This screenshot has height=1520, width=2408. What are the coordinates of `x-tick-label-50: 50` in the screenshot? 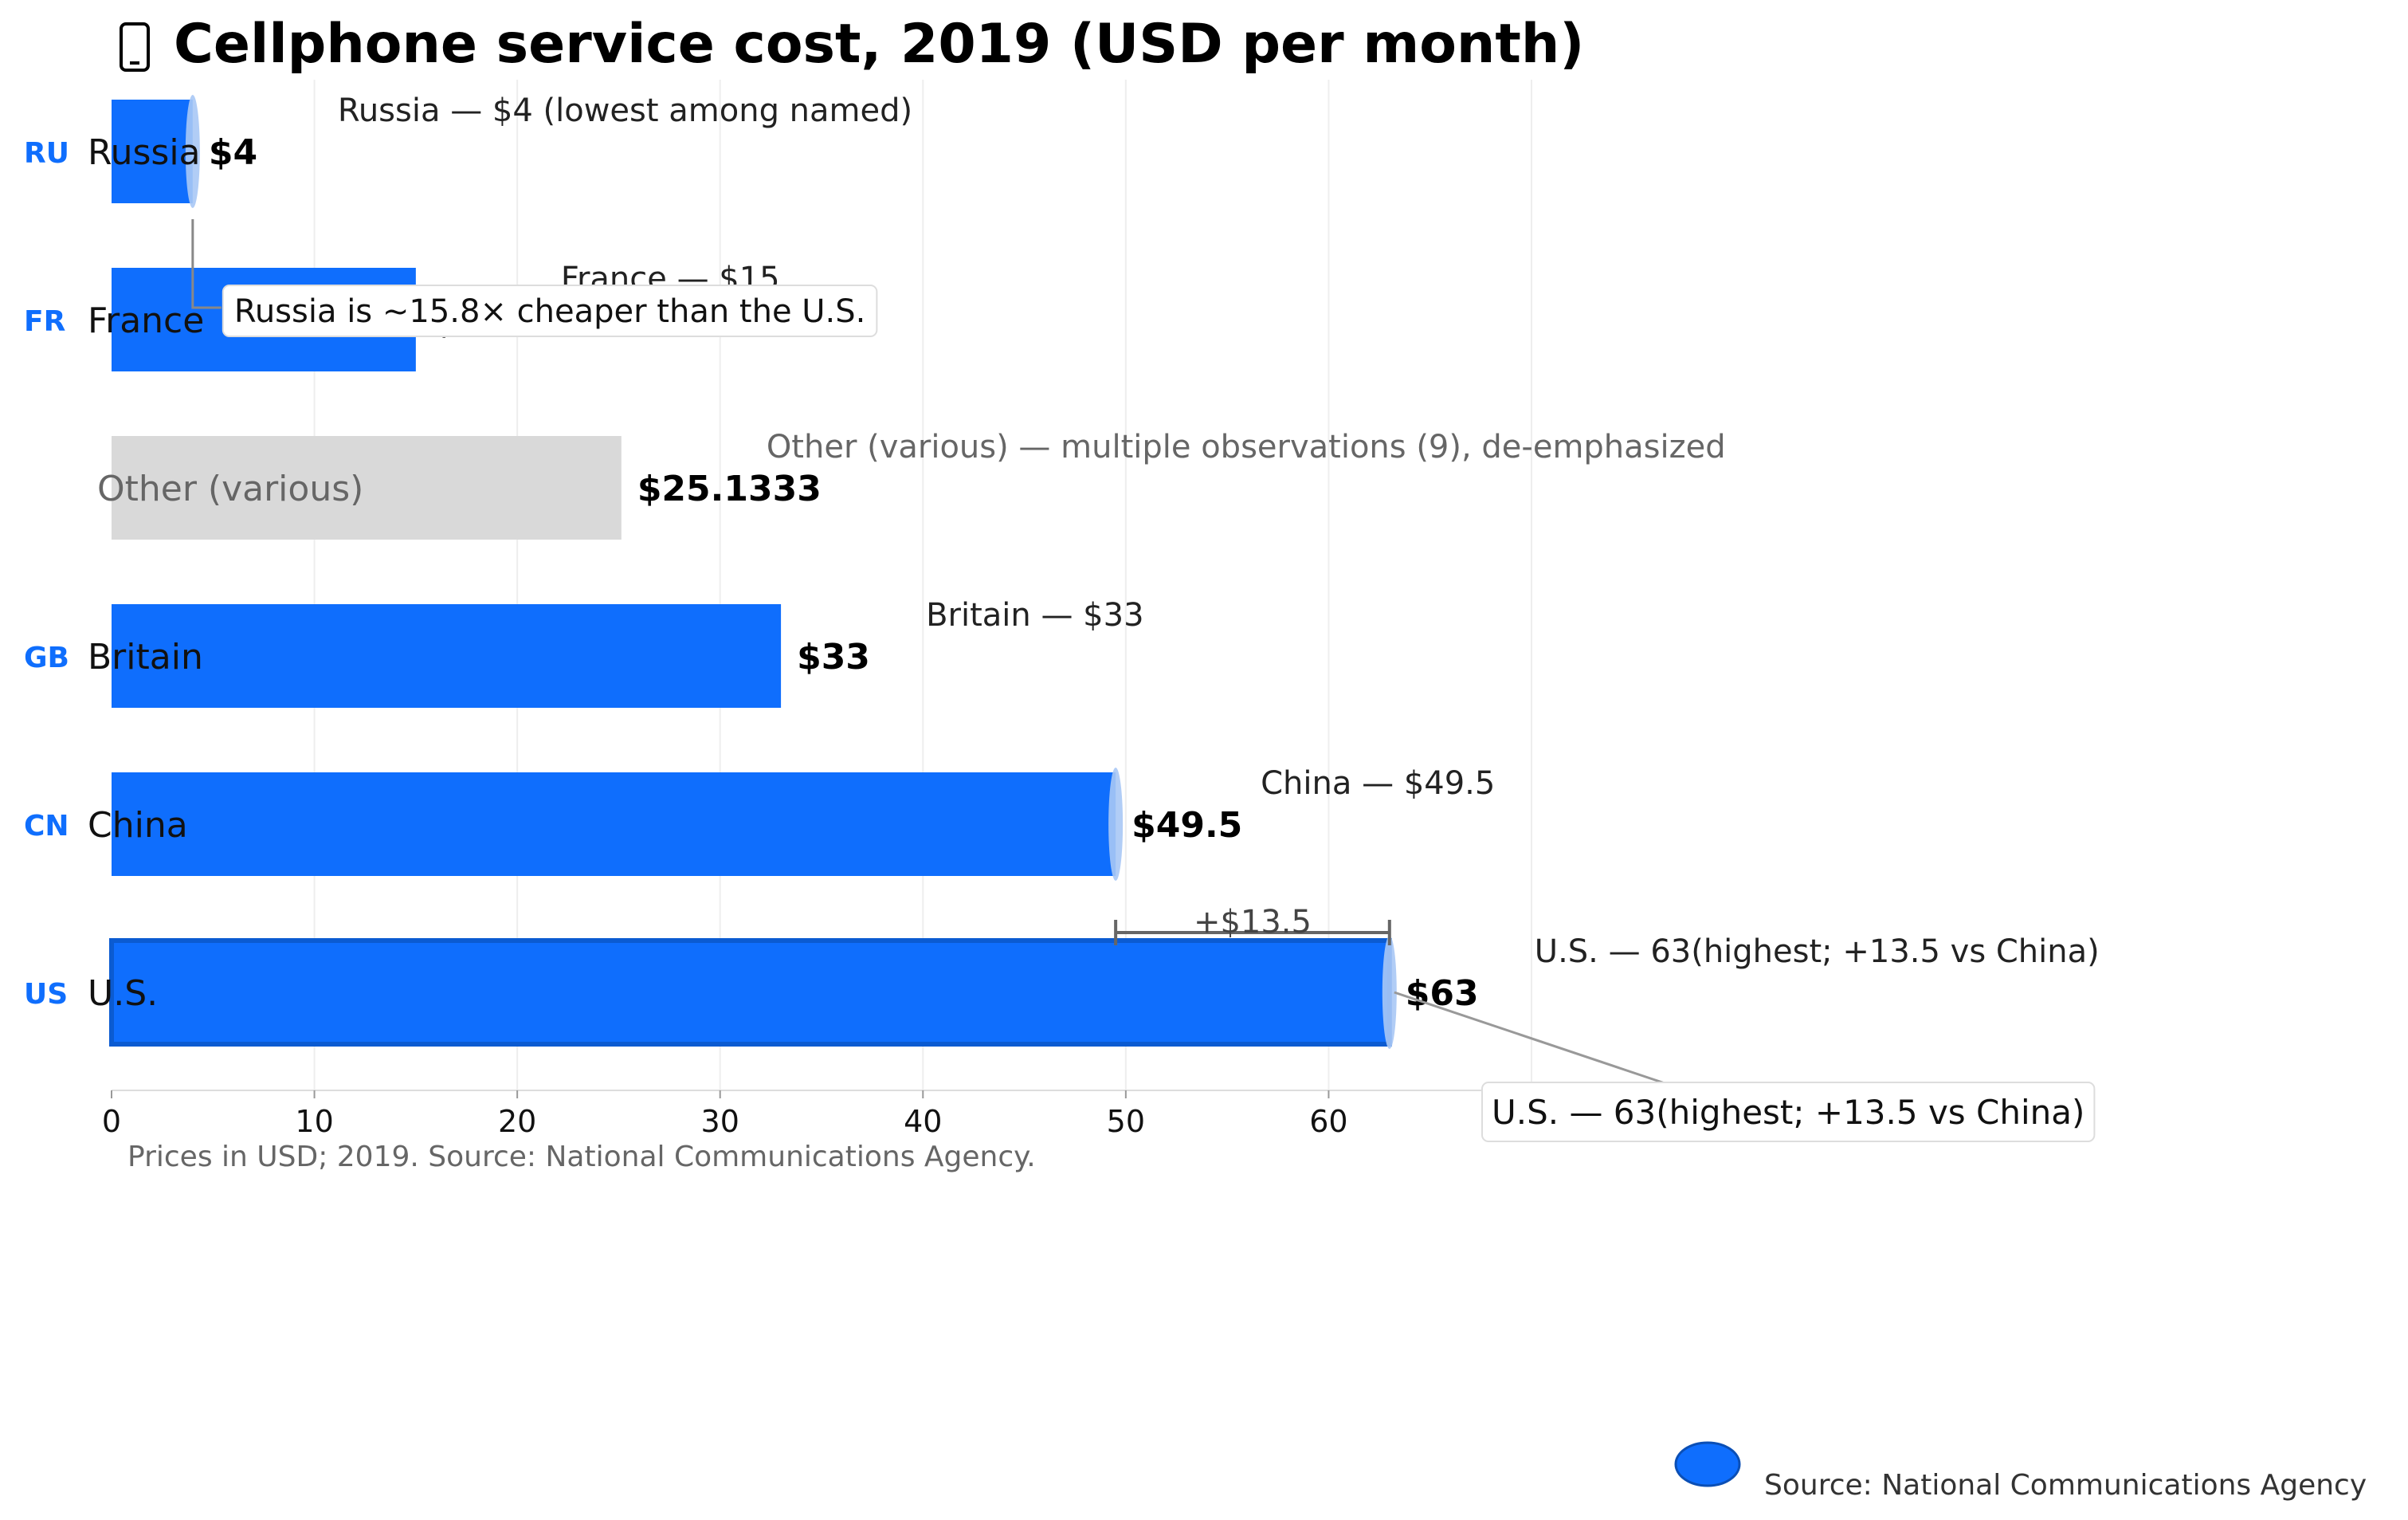 It's located at (1126, 1121).